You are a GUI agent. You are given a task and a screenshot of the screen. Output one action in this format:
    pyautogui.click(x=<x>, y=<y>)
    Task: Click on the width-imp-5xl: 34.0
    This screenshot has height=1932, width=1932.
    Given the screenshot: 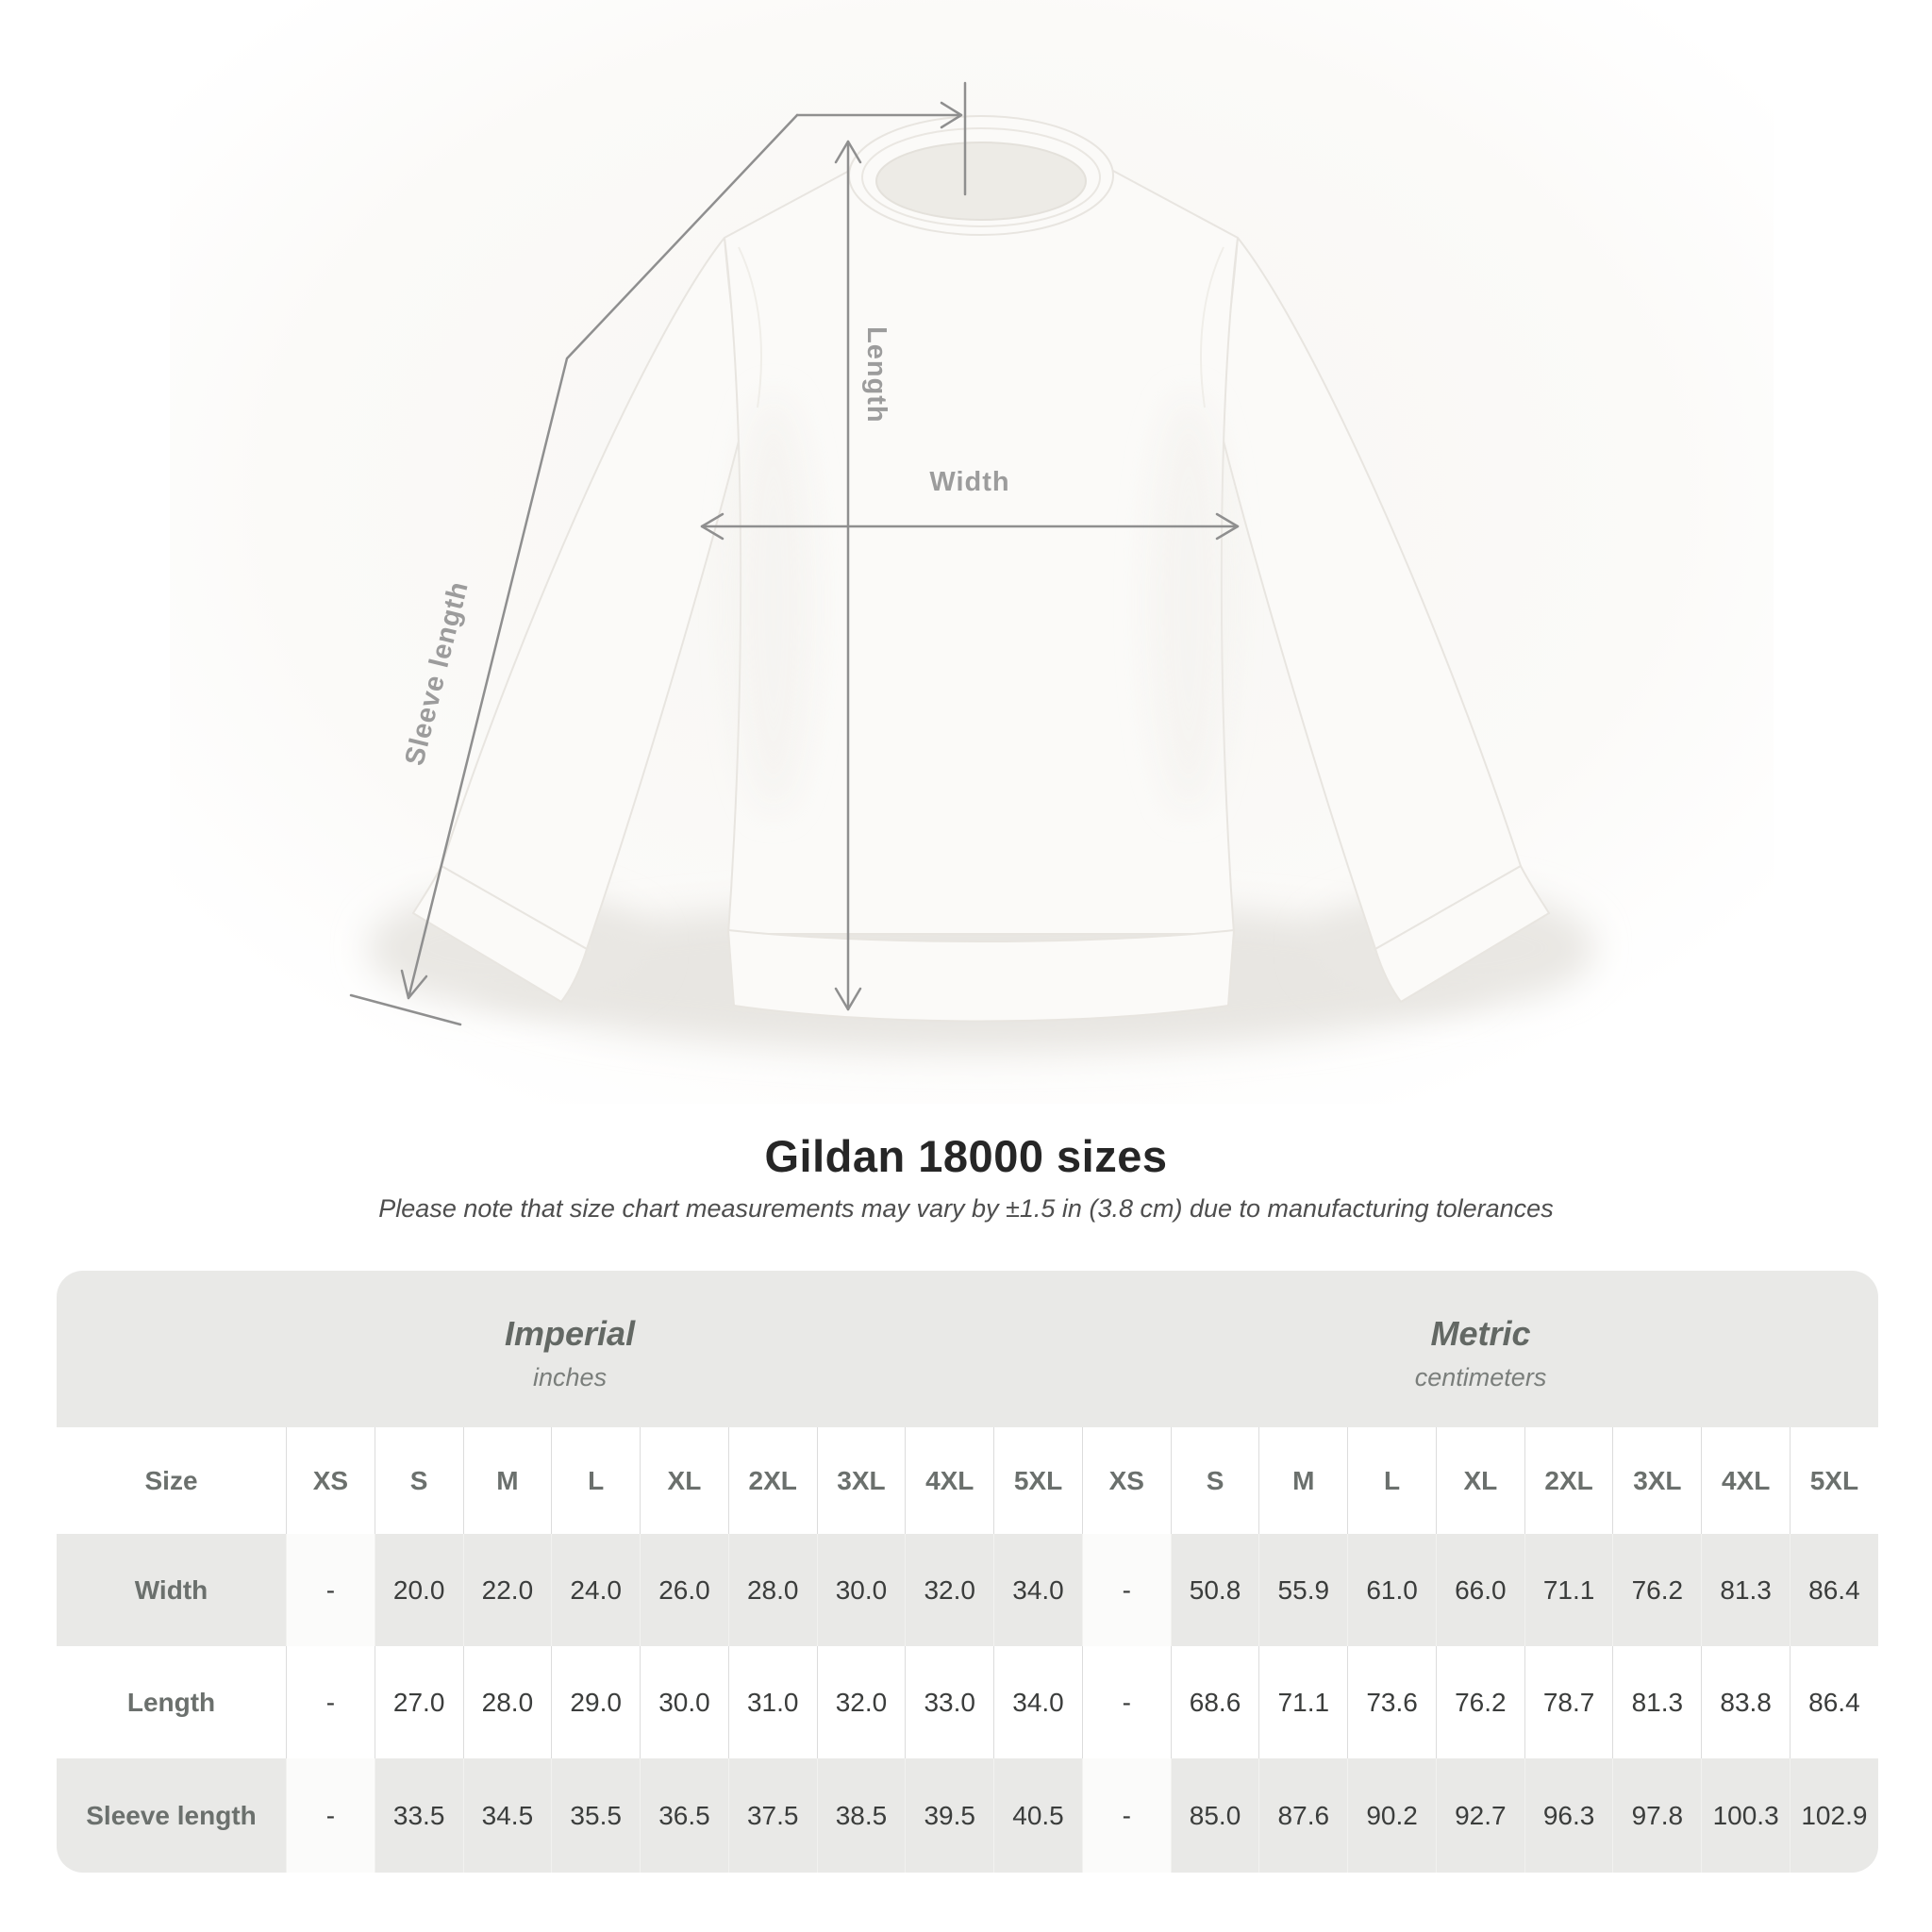 What is the action you would take?
    pyautogui.click(x=1037, y=1590)
    